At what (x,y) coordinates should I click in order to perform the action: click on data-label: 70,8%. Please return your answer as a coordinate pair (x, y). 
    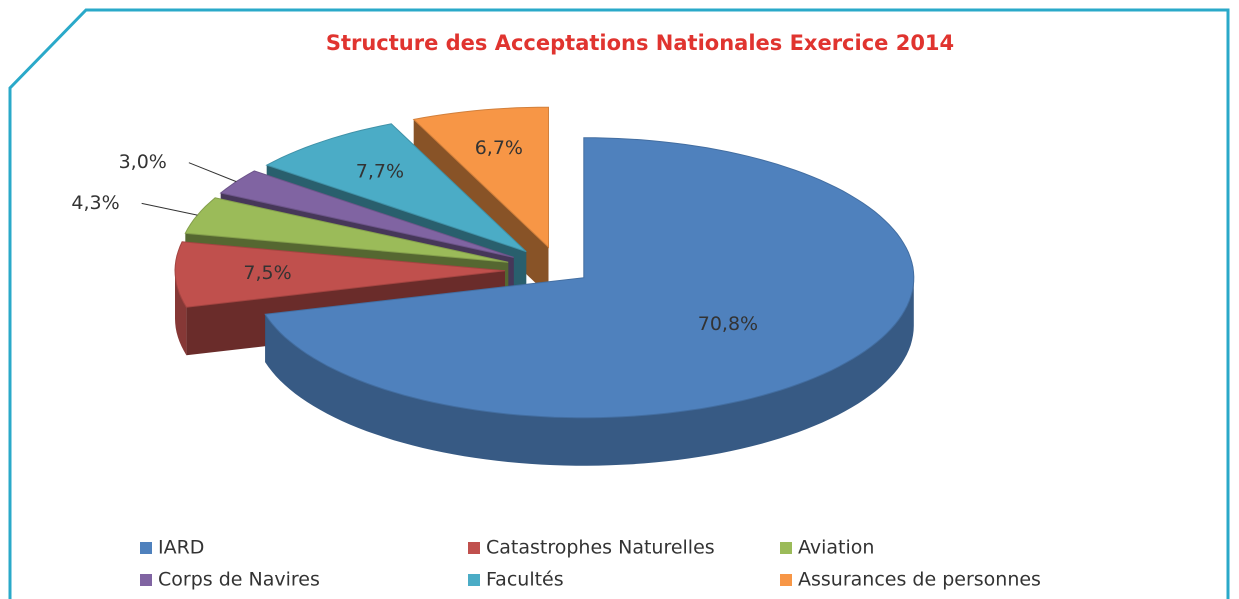
    Looking at the image, I should click on (728, 324).